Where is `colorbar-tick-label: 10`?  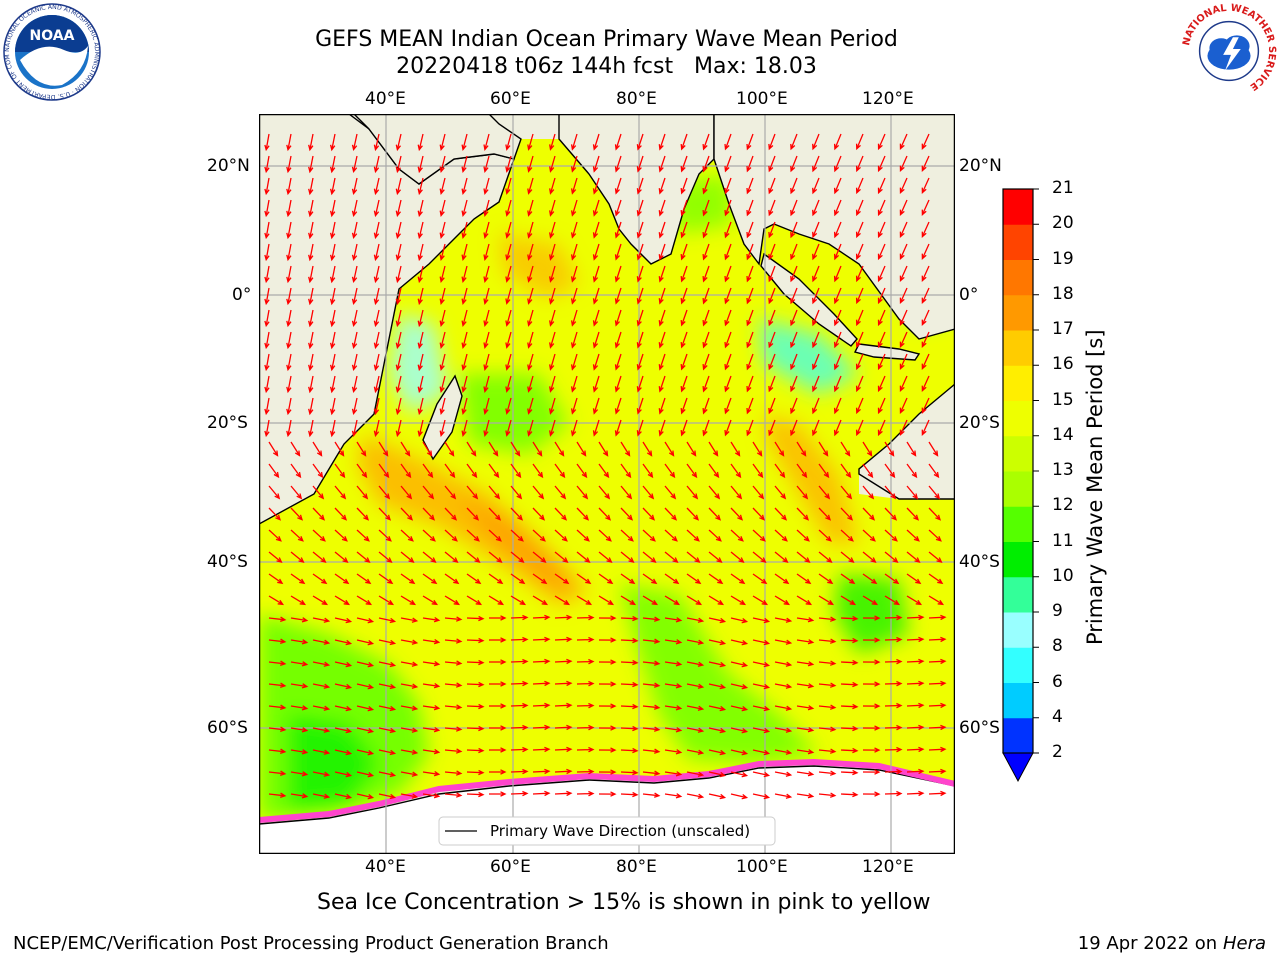
colorbar-tick-label: 10 is located at coordinates (1063, 575).